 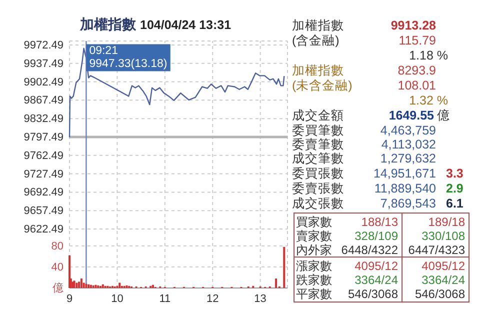 What do you see at coordinates (437, 250) in the screenshot?
I see `text: 6447/4323` at bounding box center [437, 250].